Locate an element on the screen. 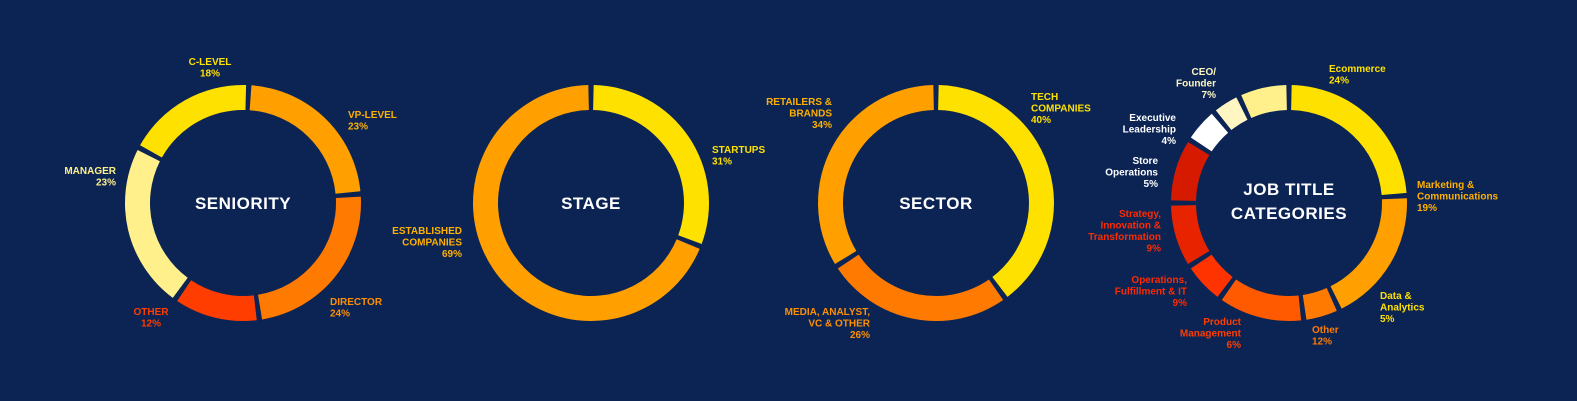 The width and height of the screenshot is (1577, 401). slice-label: DIRECTOR 24% is located at coordinates (356, 308).